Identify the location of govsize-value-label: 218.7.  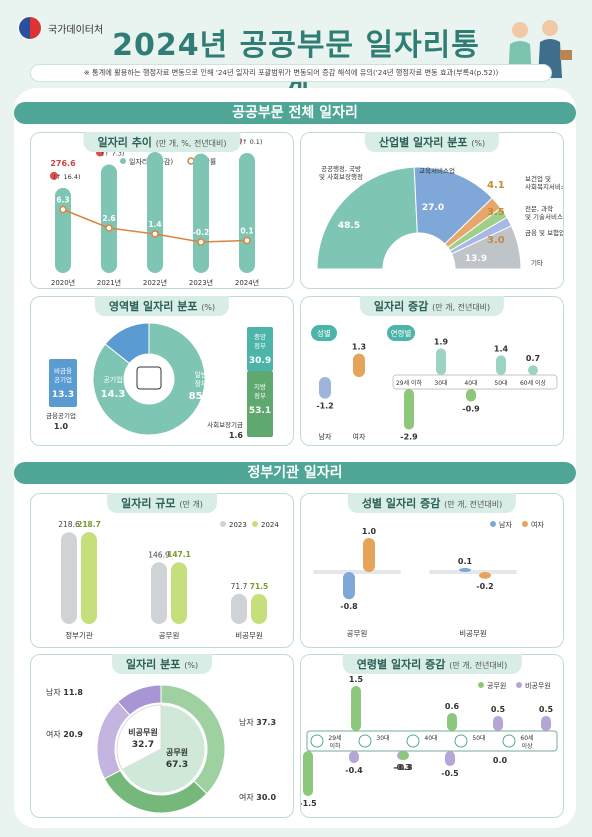
(89, 524).